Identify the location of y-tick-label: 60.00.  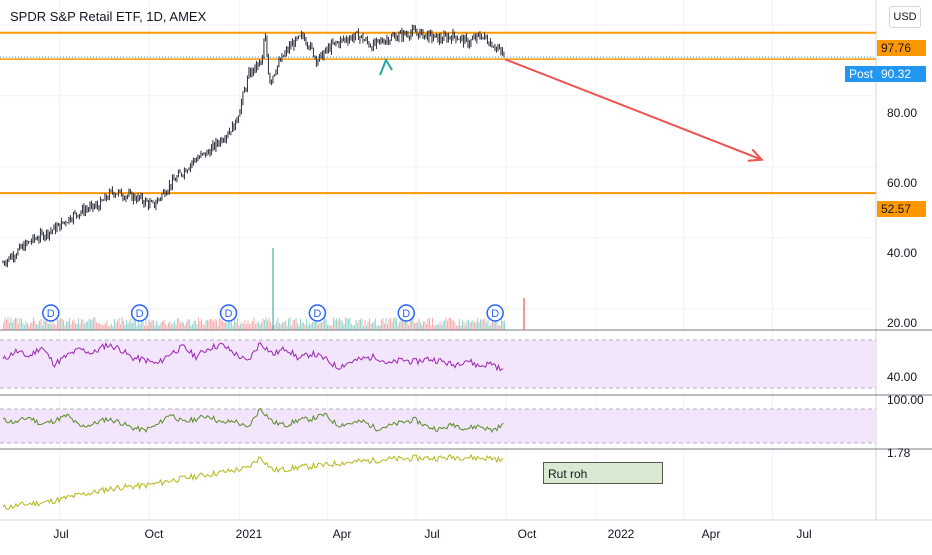
(902, 183).